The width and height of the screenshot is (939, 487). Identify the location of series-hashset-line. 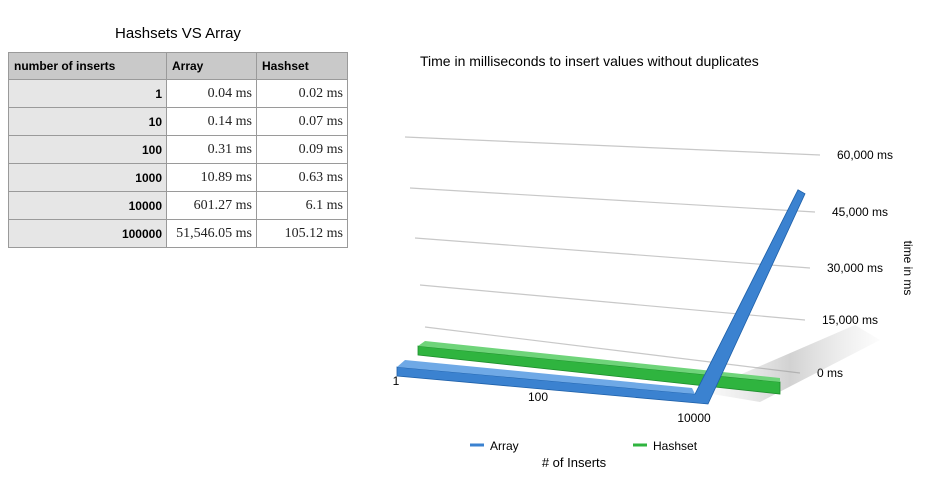
(599, 370).